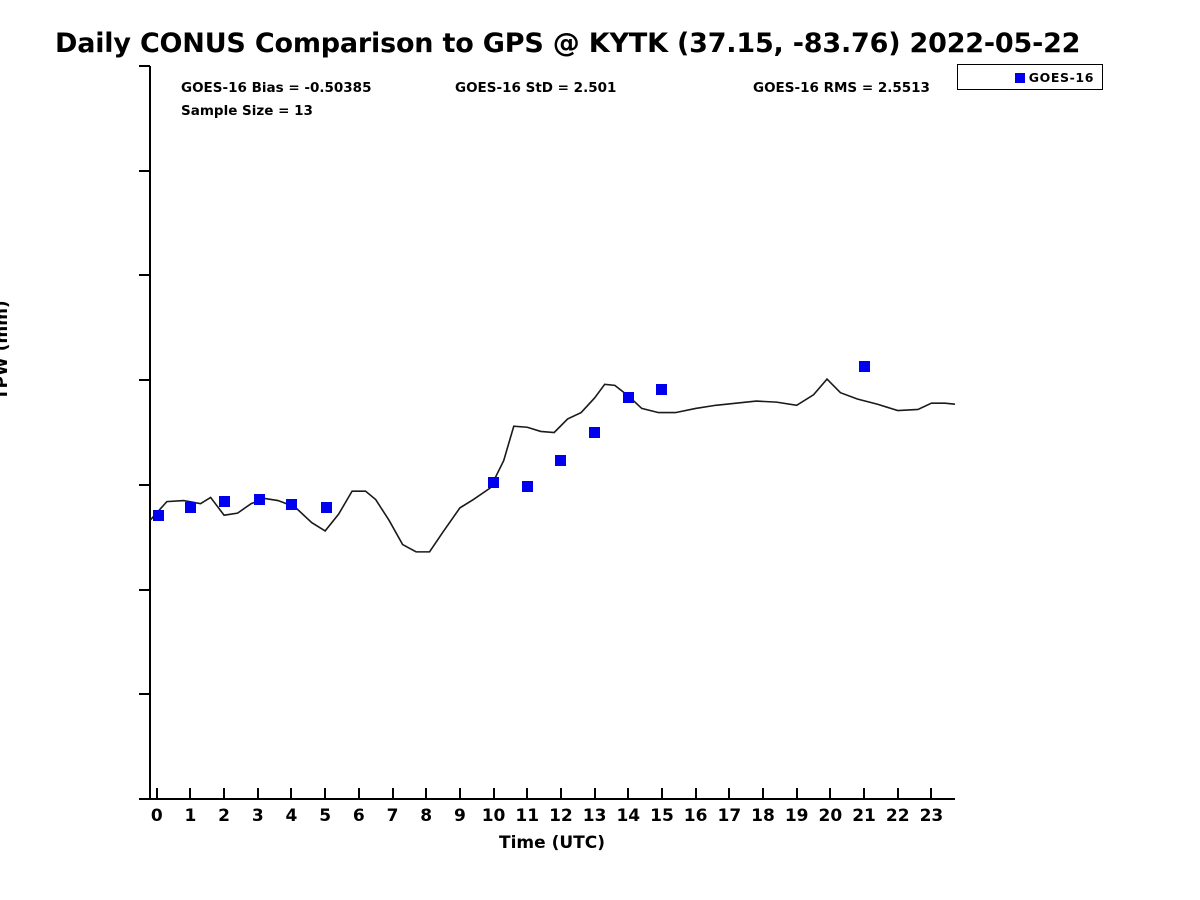 Image resolution: width=1200 pixels, height=900 pixels. What do you see at coordinates (1061, 77) in the screenshot?
I see `legend-label-goes16: GOES-16` at bounding box center [1061, 77].